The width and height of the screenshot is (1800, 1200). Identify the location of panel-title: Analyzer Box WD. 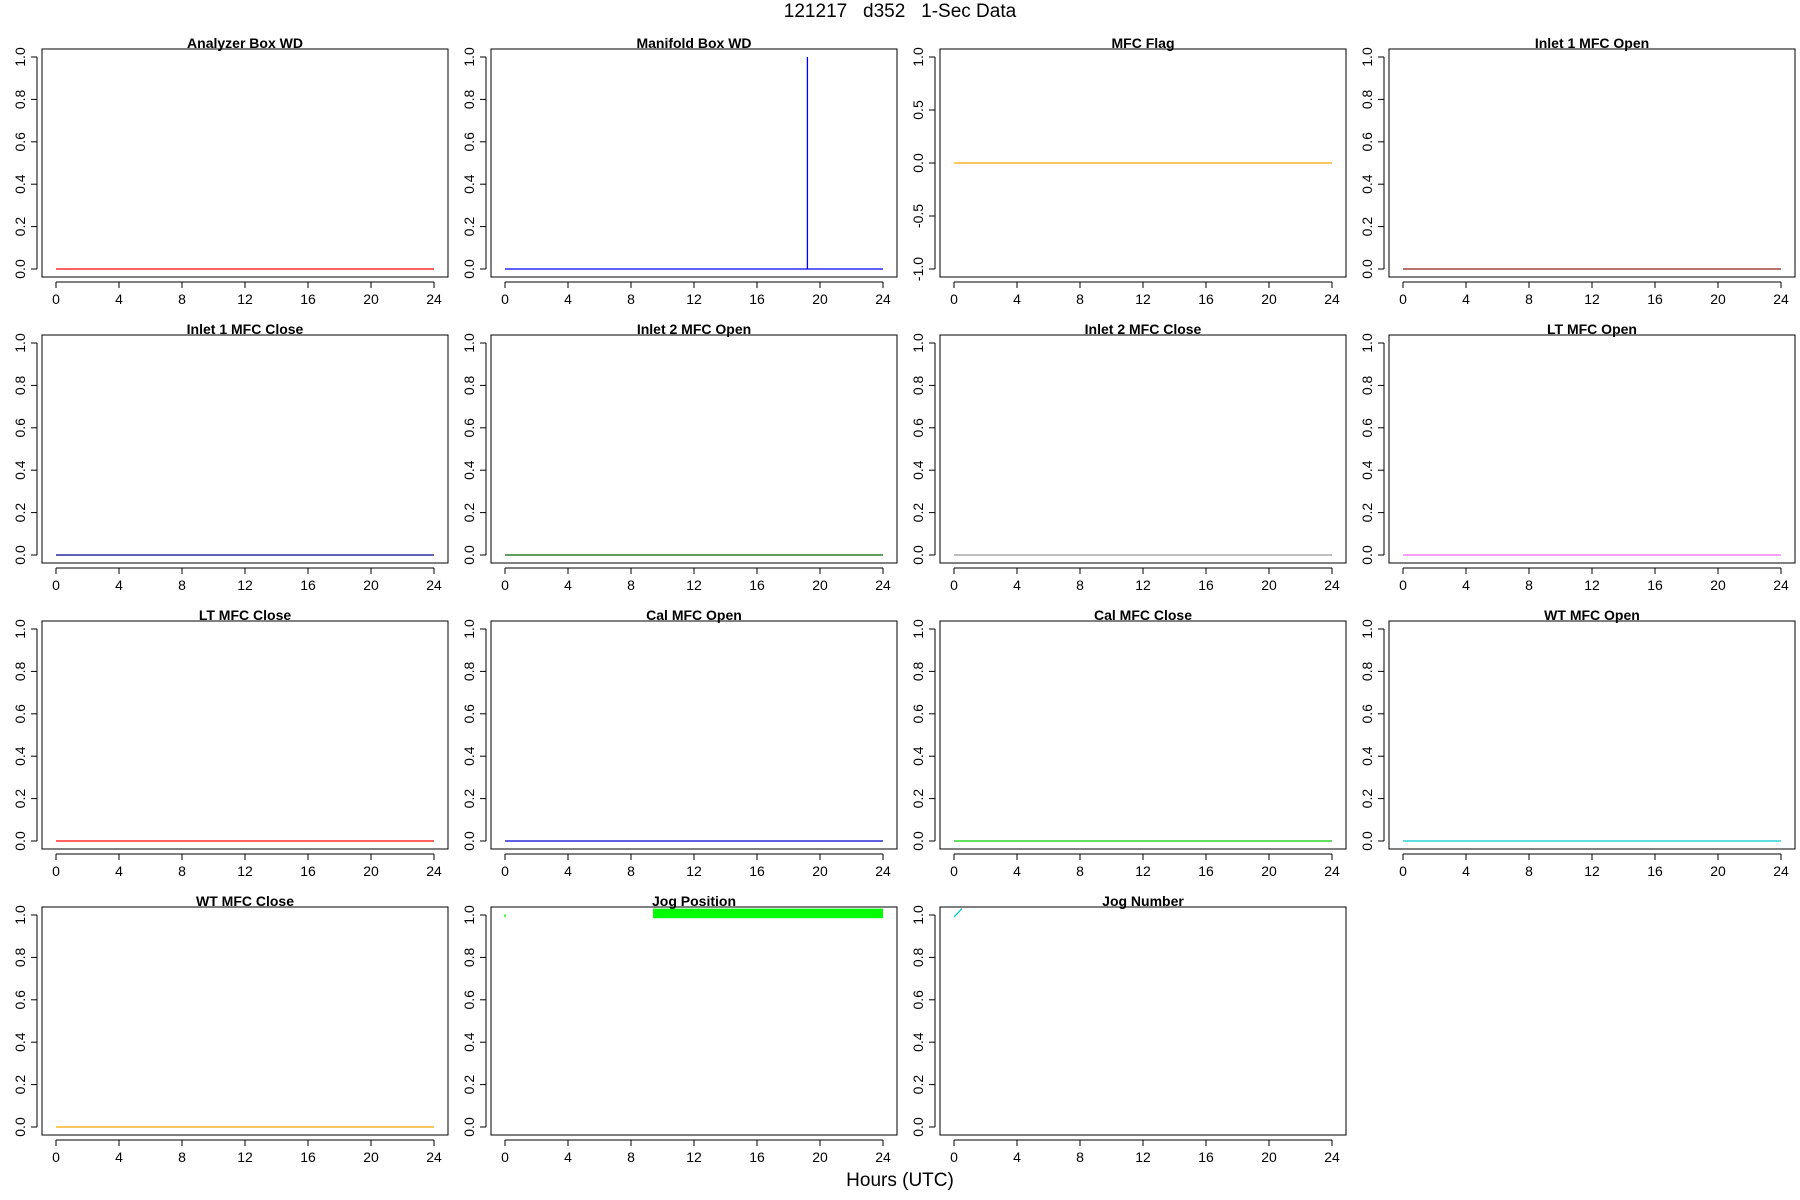
(245, 43).